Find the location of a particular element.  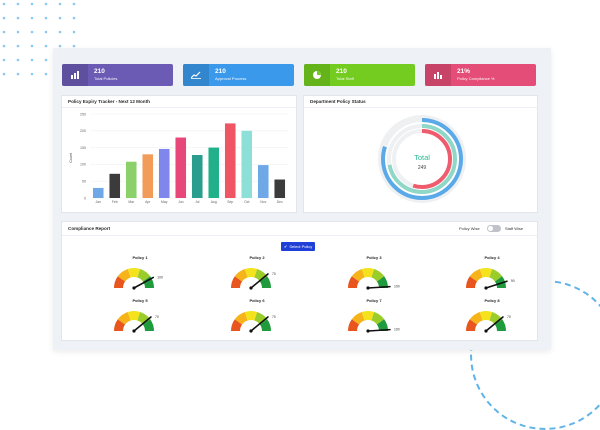

bar-aug is located at coordinates (214, 172).